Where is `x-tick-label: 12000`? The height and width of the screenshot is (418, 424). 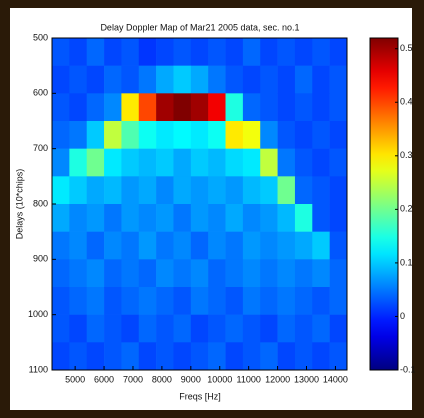
x-tick-label: 12000 is located at coordinates (277, 379).